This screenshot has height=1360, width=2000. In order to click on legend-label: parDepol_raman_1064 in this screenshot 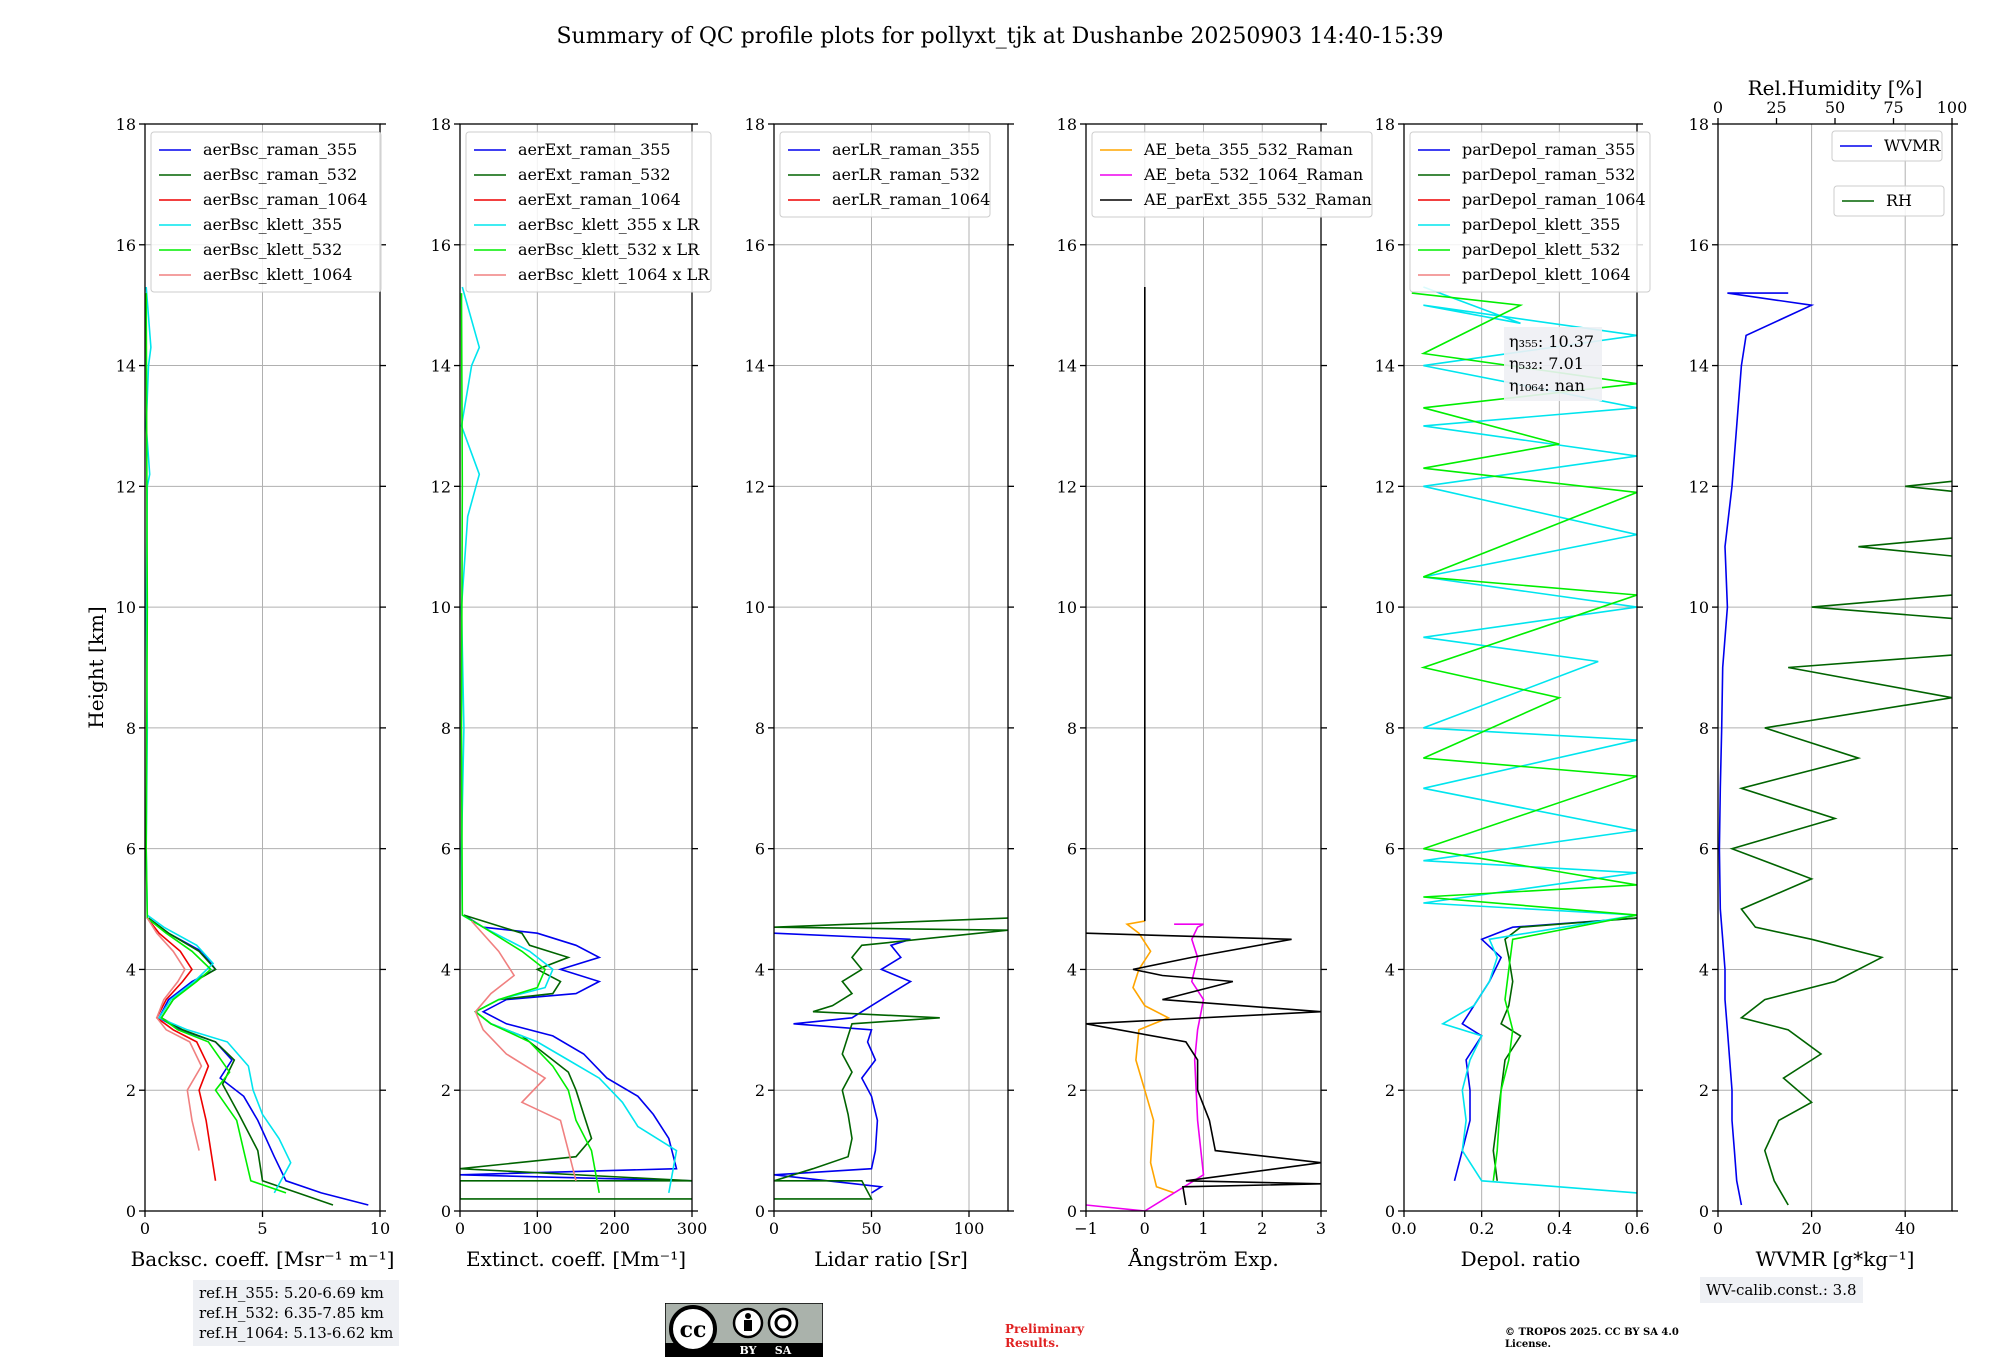, I will do `click(1554, 199)`.